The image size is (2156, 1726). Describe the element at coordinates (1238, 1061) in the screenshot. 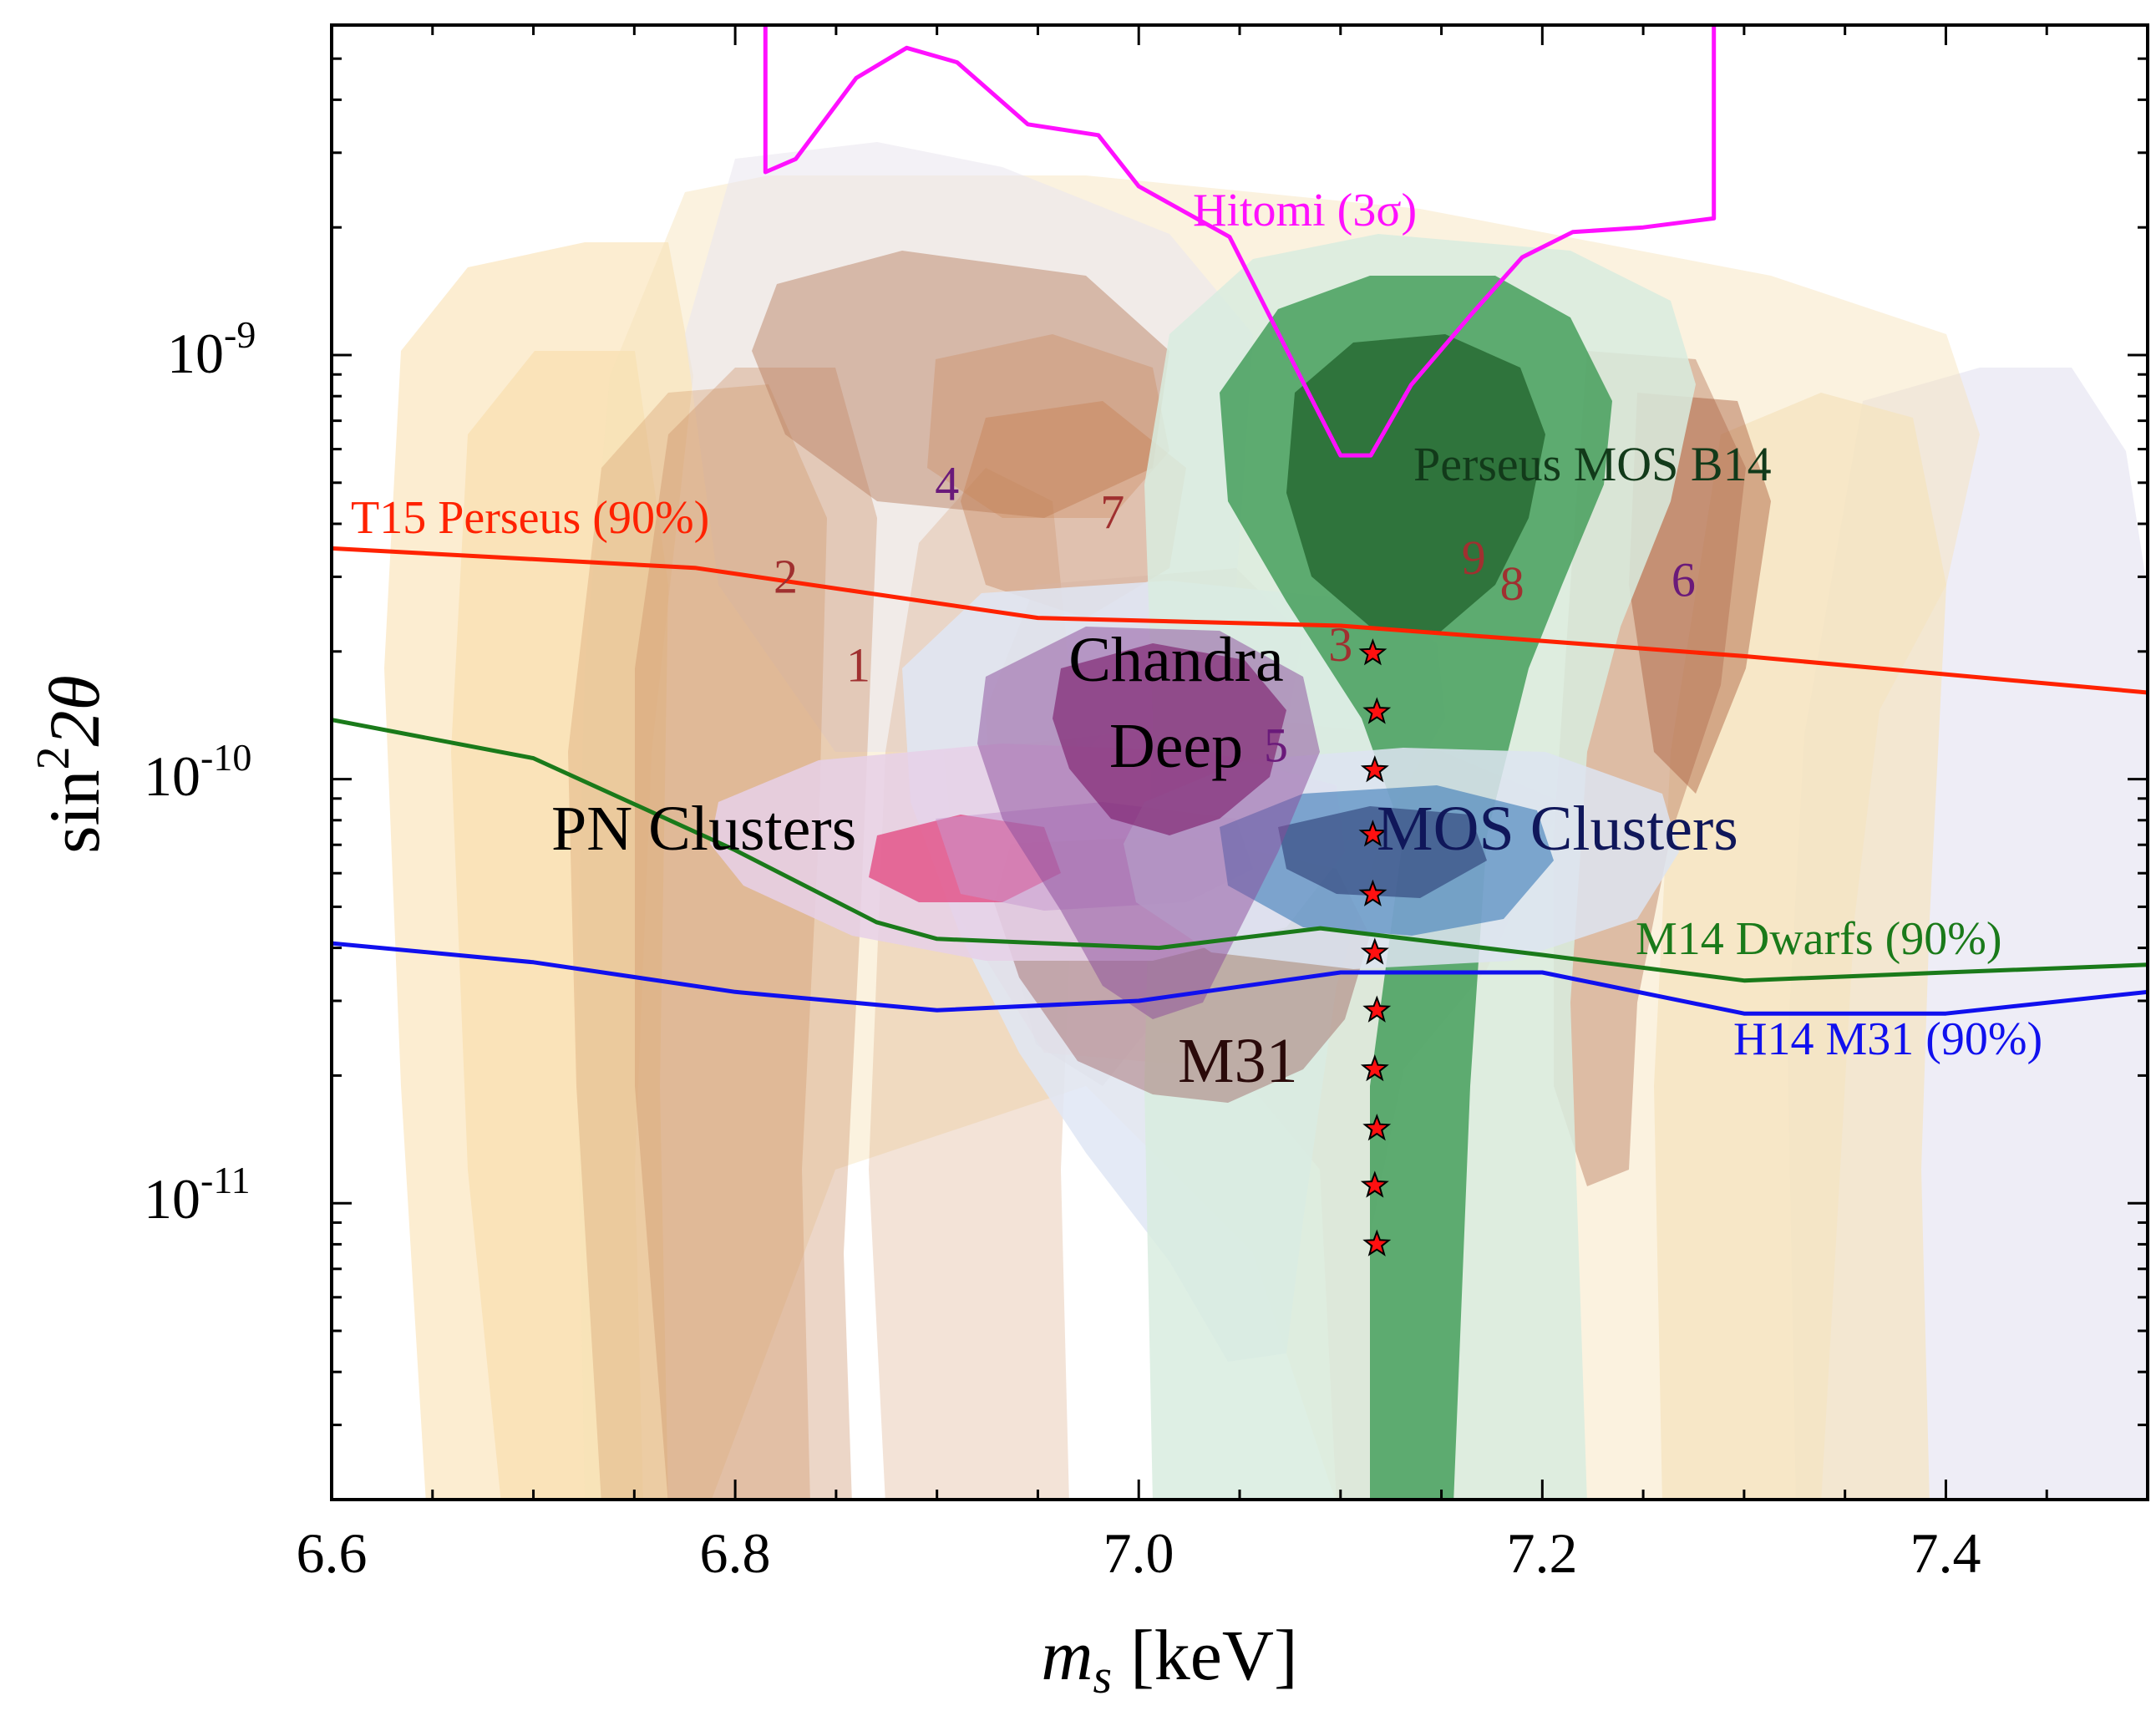

I see `m31-label: M31` at that location.